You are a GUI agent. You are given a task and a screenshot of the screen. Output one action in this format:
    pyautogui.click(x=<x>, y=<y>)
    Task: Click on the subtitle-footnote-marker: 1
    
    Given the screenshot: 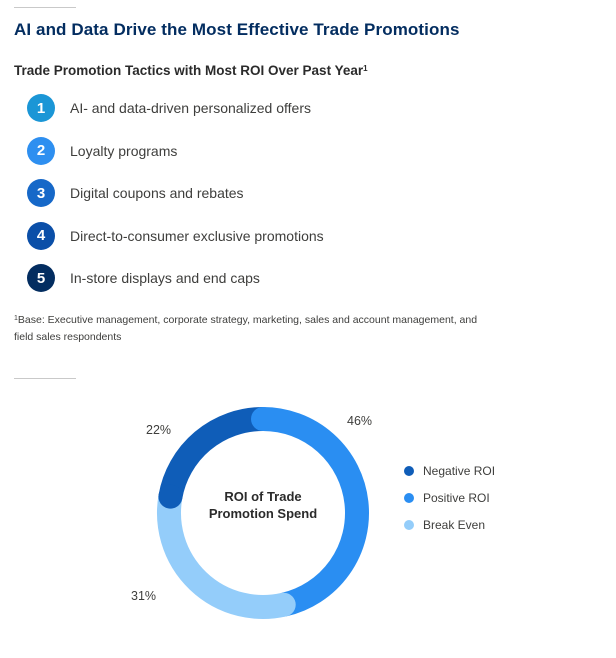 What is the action you would take?
    pyautogui.click(x=365, y=68)
    